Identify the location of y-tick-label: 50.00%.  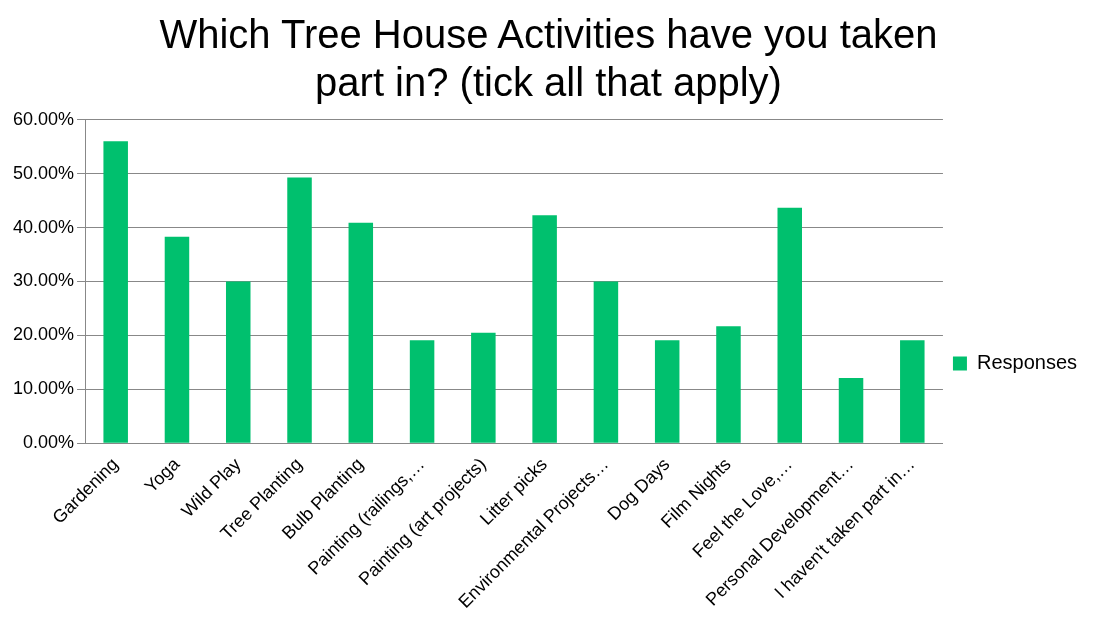
(43, 172).